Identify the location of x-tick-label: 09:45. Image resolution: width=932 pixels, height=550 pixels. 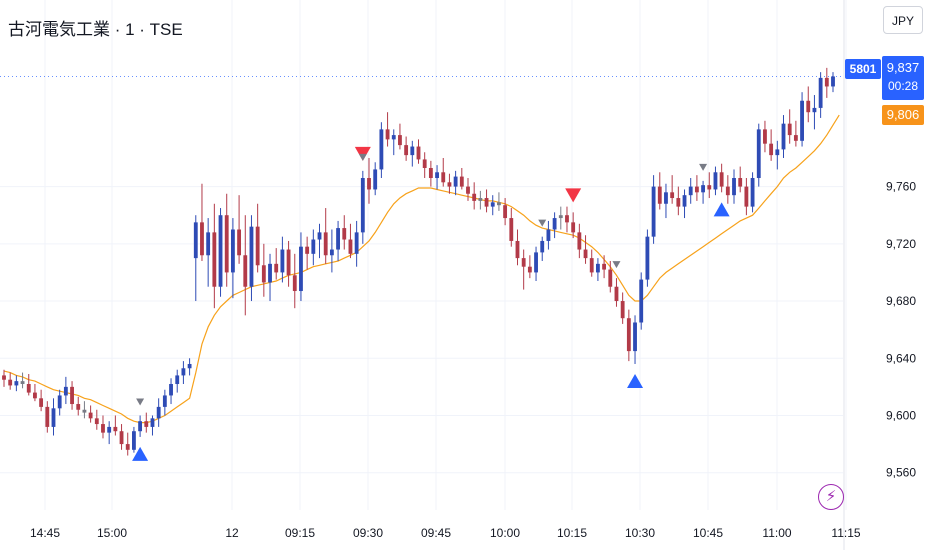
(436, 533).